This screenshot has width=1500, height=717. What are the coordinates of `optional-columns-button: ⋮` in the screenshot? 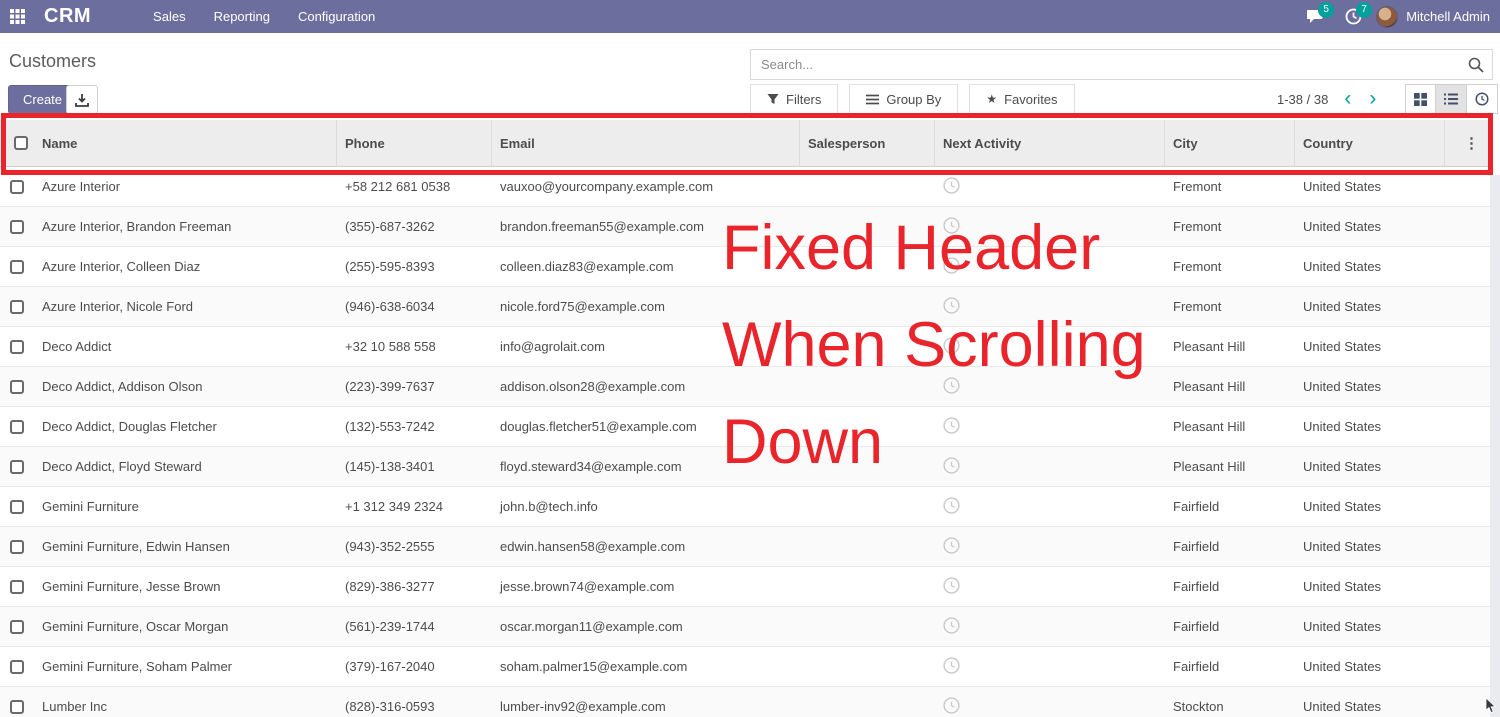 It's located at (1471, 143).